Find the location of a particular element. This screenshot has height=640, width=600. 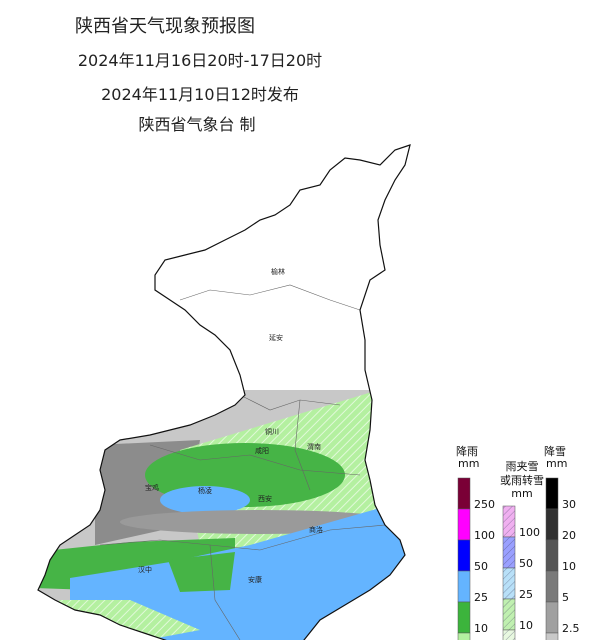

issuer: 陕西省气象台 制 is located at coordinates (196, 124).